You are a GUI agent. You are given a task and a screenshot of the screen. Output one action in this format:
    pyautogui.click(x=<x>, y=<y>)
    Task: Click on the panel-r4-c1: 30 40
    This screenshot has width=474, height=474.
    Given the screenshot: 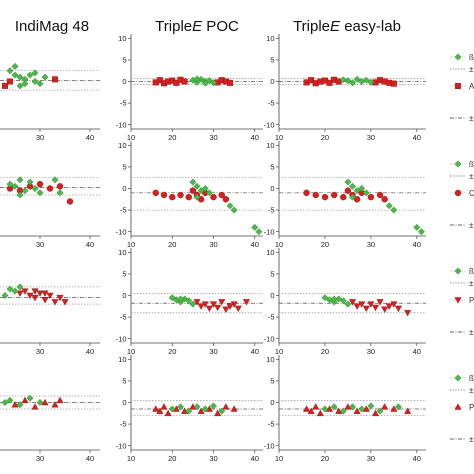 What is the action you would take?
    pyautogui.click(x=50, y=428)
    